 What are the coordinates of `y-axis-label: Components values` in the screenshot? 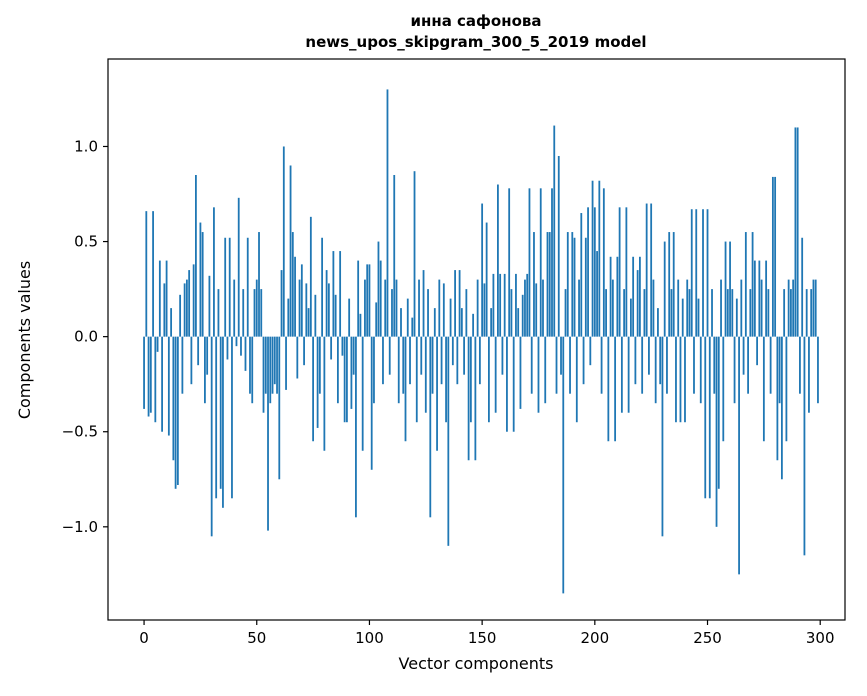 It's located at (24, 340).